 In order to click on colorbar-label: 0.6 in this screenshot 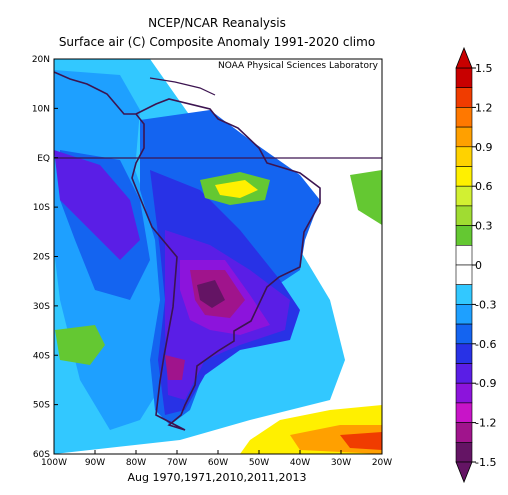, I will do `click(484, 186)`.